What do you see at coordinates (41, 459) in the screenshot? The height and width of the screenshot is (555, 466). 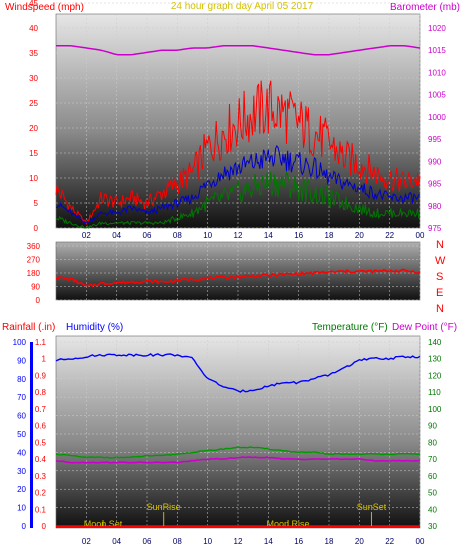 I see `rainfall-tick-label: 0.4` at bounding box center [41, 459].